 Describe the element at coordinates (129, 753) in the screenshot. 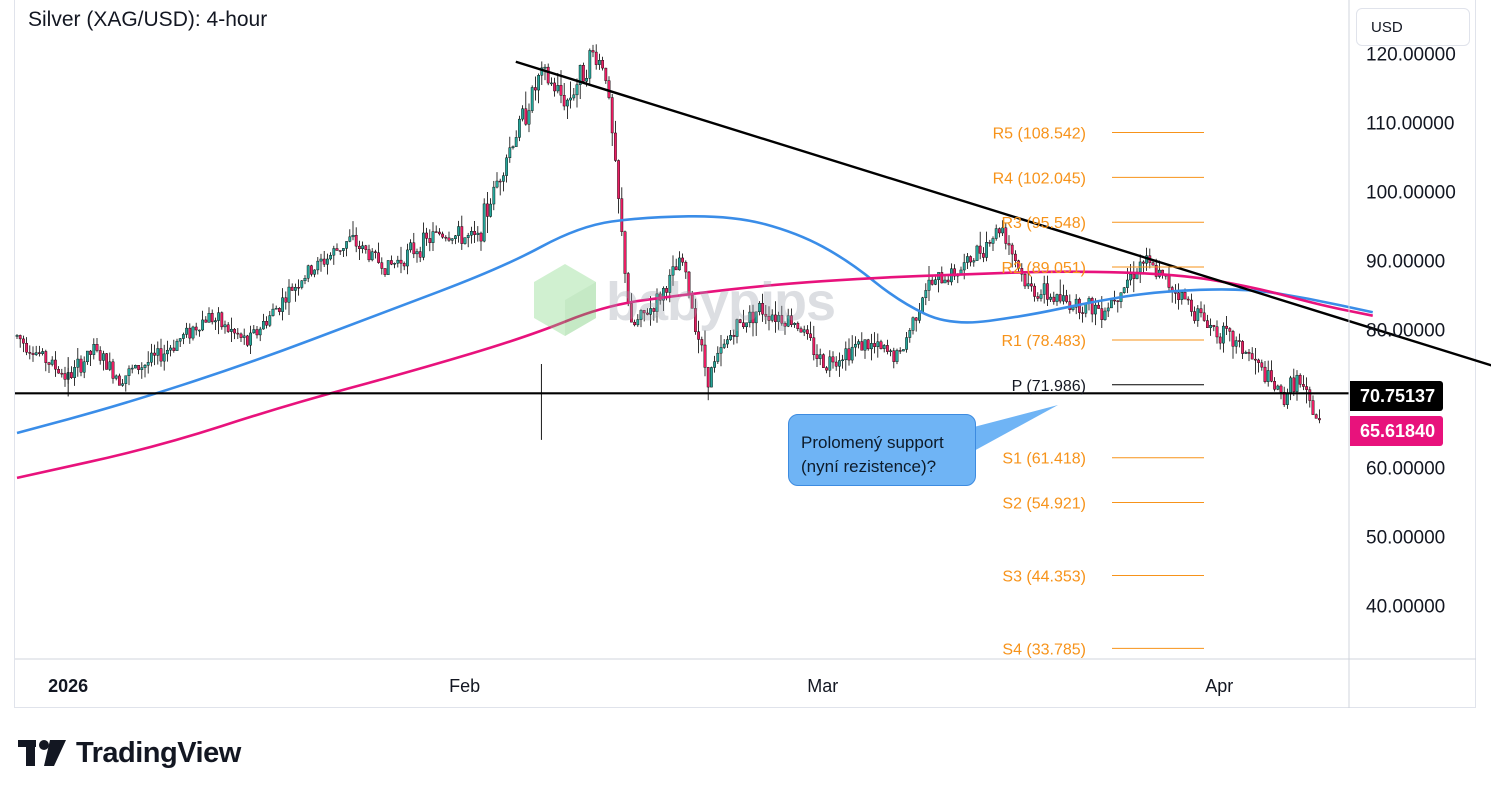

I see `tradingview-logo: TradingView` at that location.